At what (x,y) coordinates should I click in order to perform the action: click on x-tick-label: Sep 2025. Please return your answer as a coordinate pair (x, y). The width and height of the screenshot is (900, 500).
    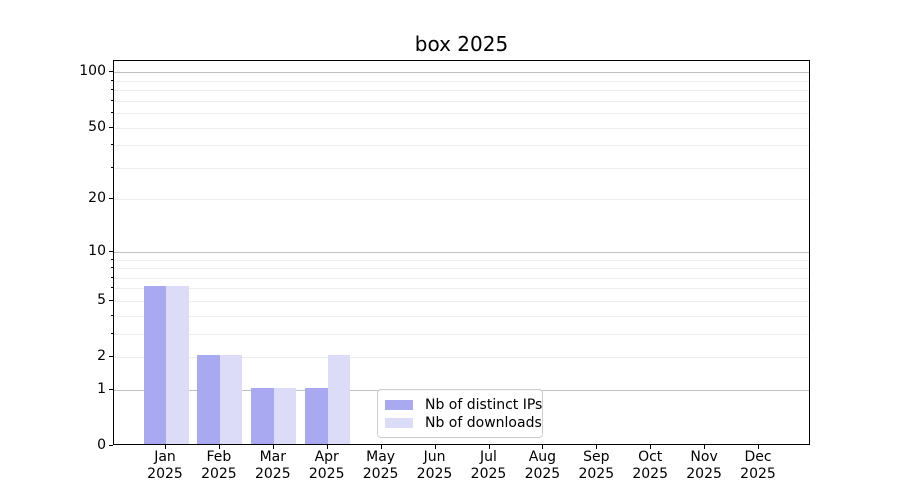
    Looking at the image, I should click on (596, 466).